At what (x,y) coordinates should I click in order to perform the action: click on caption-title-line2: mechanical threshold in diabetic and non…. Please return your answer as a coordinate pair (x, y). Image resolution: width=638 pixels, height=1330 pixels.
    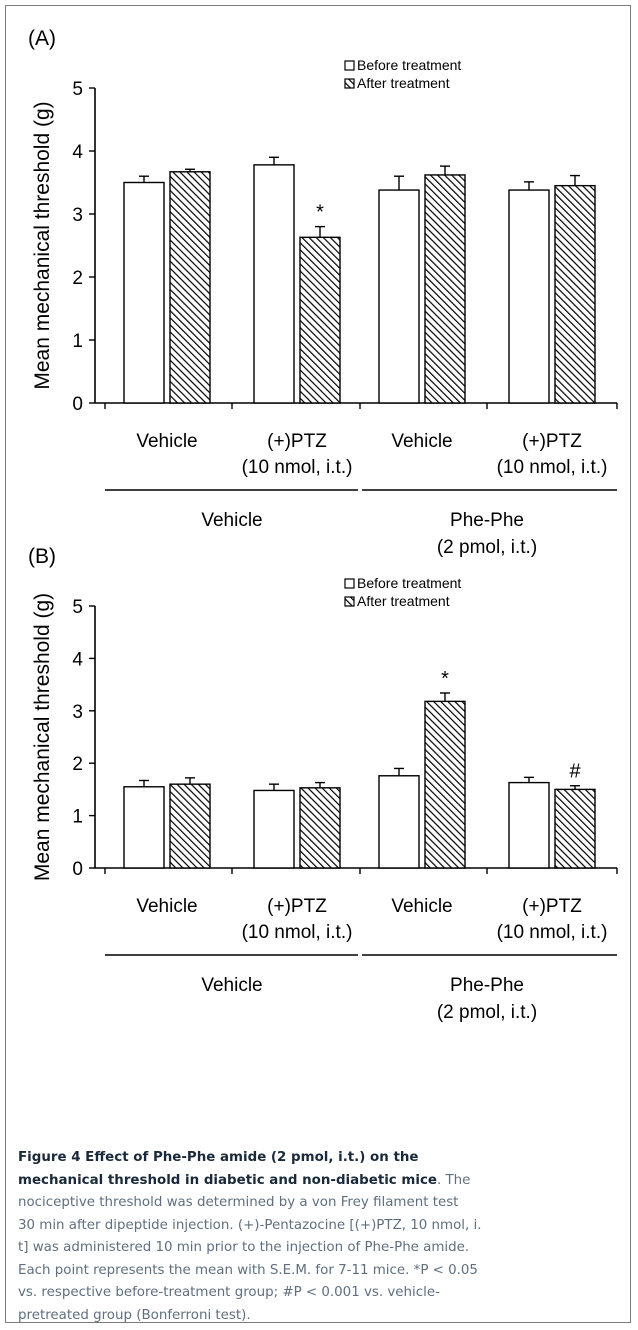
    Looking at the image, I should click on (227, 1180).